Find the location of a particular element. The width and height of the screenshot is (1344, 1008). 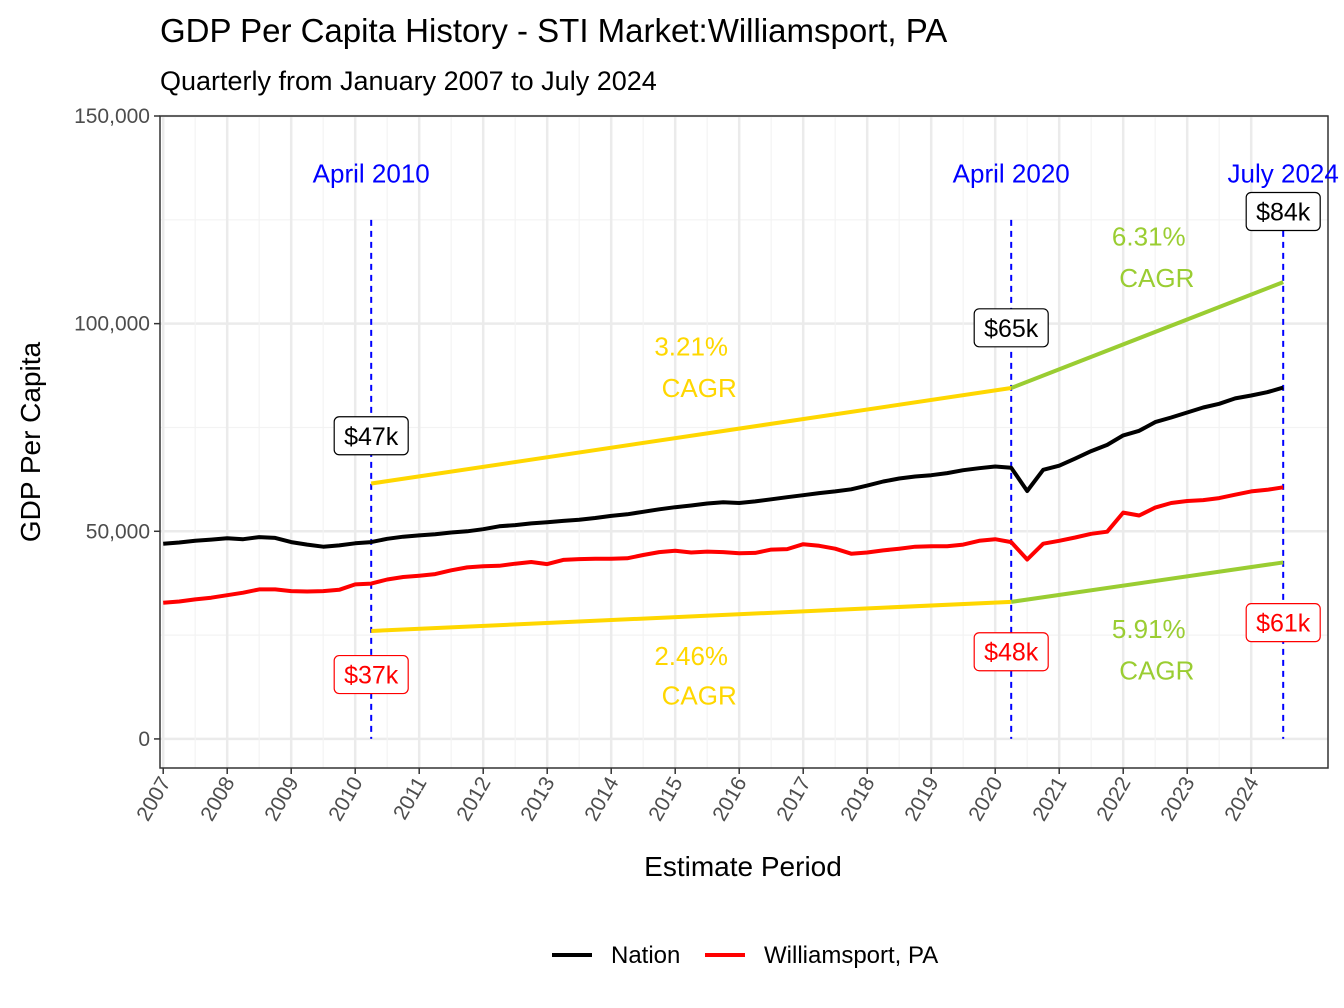

chart-subtitle: Quarterly from January 2007 to July 2024 is located at coordinates (408, 81).